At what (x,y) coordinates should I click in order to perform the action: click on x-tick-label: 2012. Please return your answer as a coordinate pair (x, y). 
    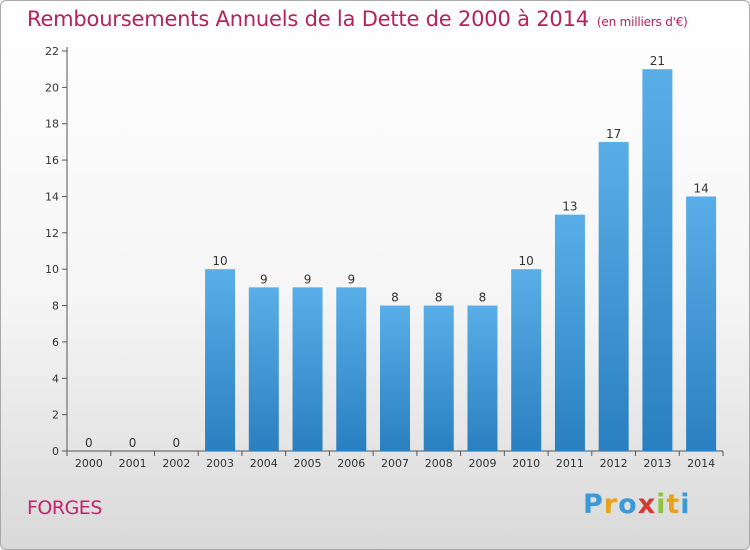
    Looking at the image, I should click on (614, 463).